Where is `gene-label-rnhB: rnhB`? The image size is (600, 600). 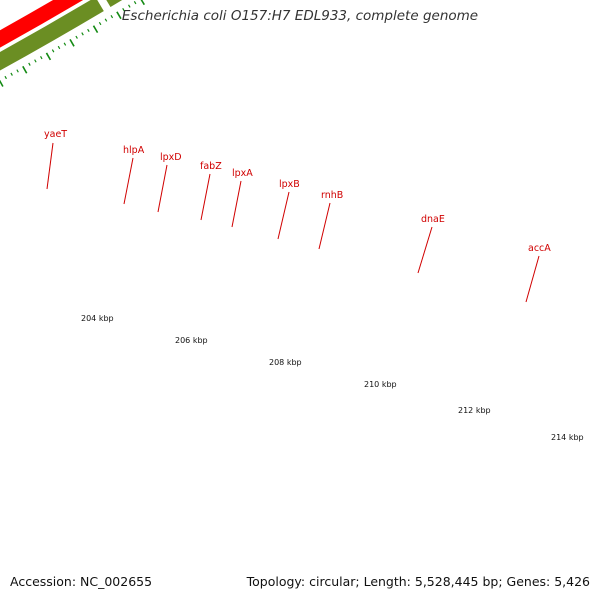
gene-label-rnhB: rnhB is located at coordinates (332, 195).